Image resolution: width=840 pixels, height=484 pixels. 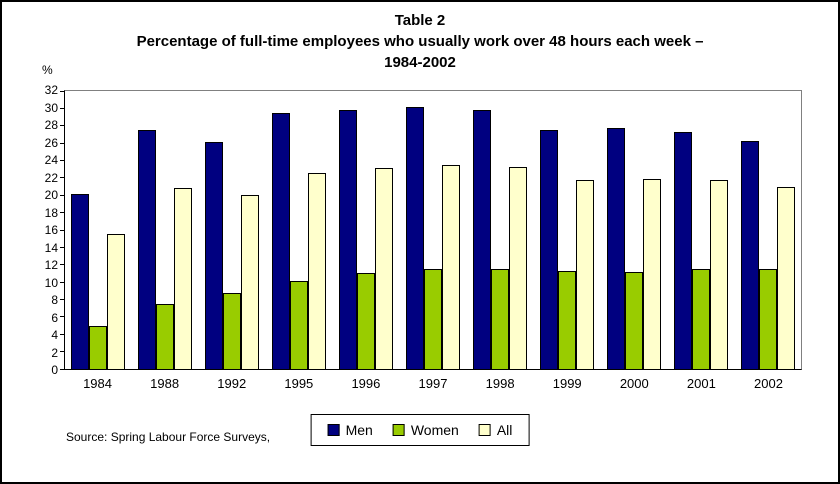 I want to click on bar-women-1984, so click(x=98, y=347).